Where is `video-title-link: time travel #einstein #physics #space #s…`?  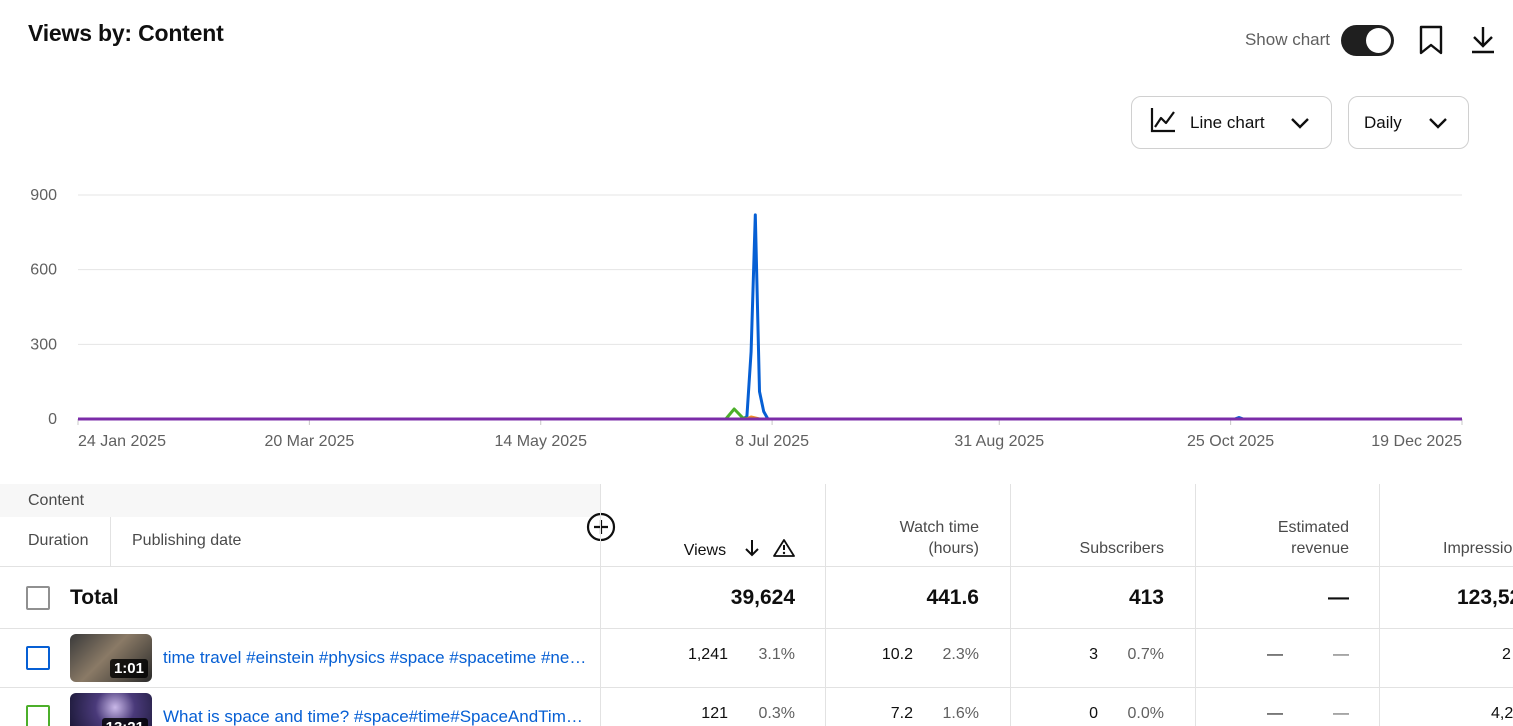
video-title-link: time travel #einstein #physics #space #s… is located at coordinates (377, 657).